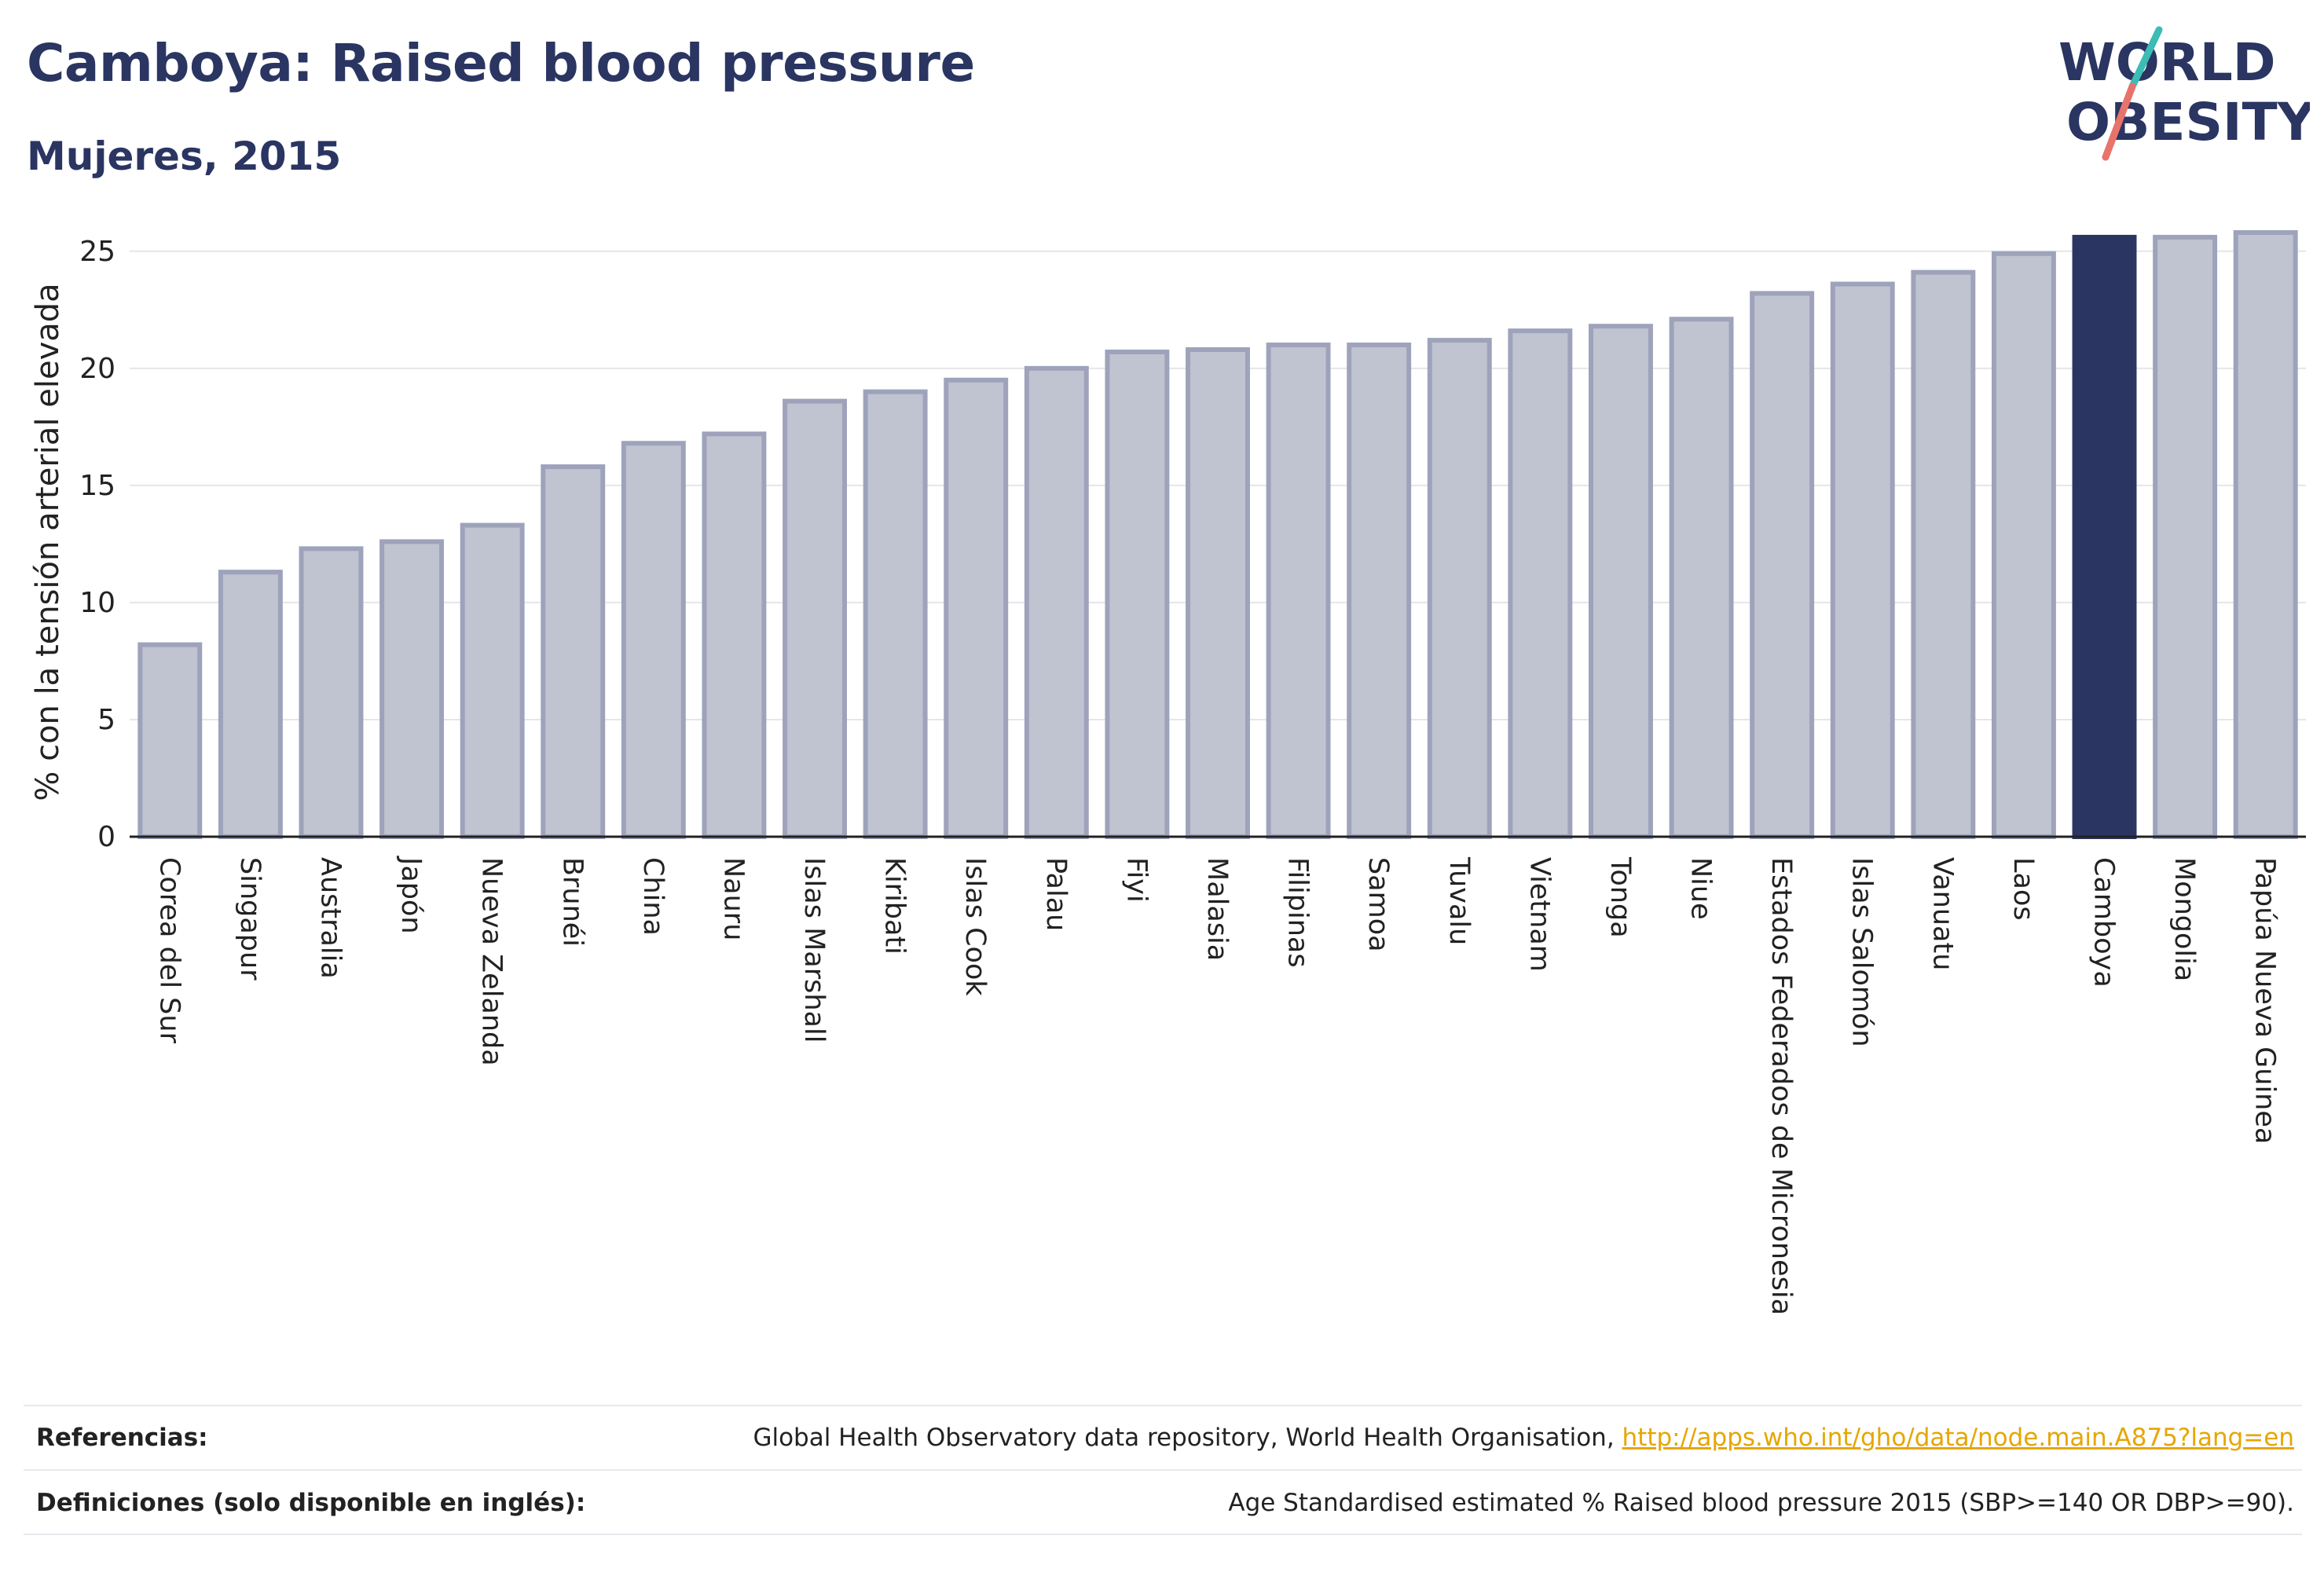  What do you see at coordinates (1136, 880) in the screenshot?
I see `x-tick-label: Fiyi` at bounding box center [1136, 880].